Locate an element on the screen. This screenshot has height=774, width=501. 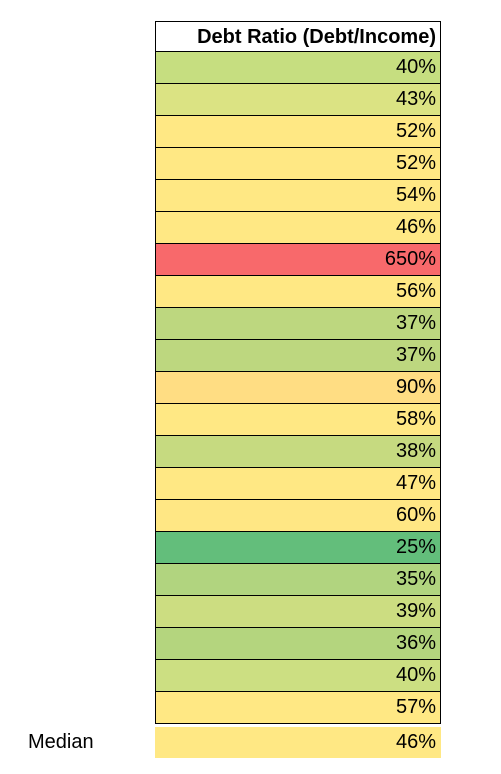
median-label: Median is located at coordinates (61, 742).